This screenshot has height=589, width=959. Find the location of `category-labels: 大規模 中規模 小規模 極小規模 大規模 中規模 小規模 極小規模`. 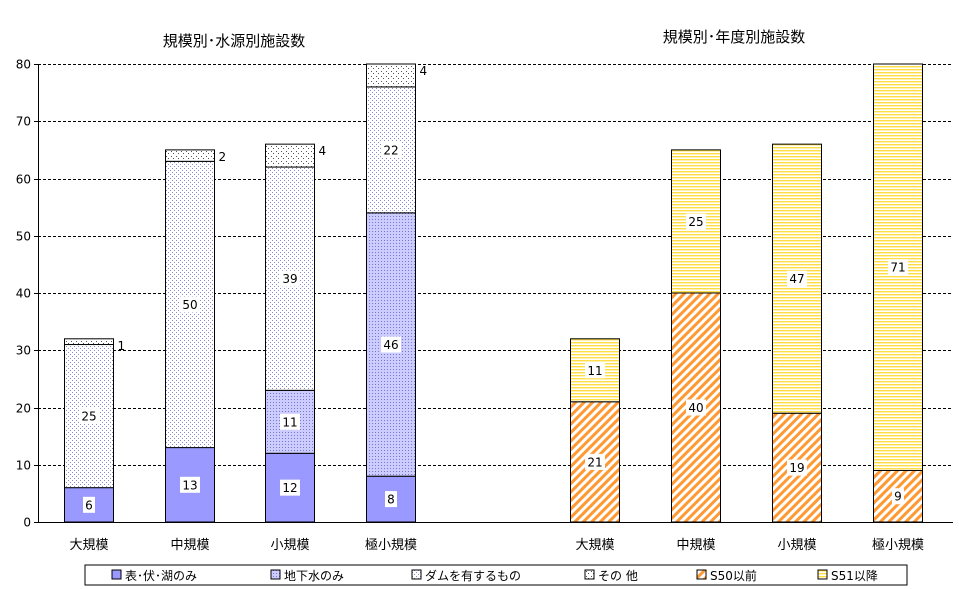

category-labels: 大規模 中規模 小規模 極小規模 大規模 中規模 小規模 極小規模 is located at coordinates (496, 545).